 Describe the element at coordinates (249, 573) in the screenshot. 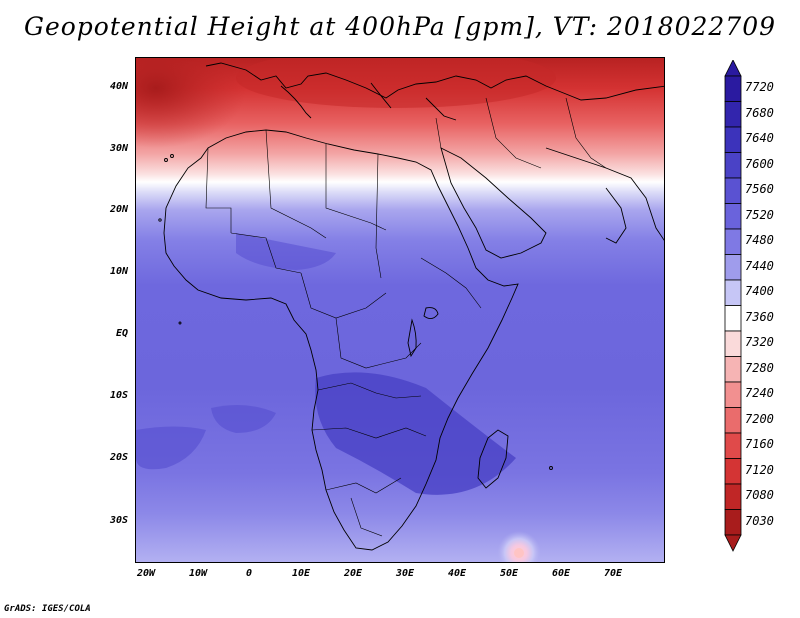

I see `lon-label-0: 0` at that location.